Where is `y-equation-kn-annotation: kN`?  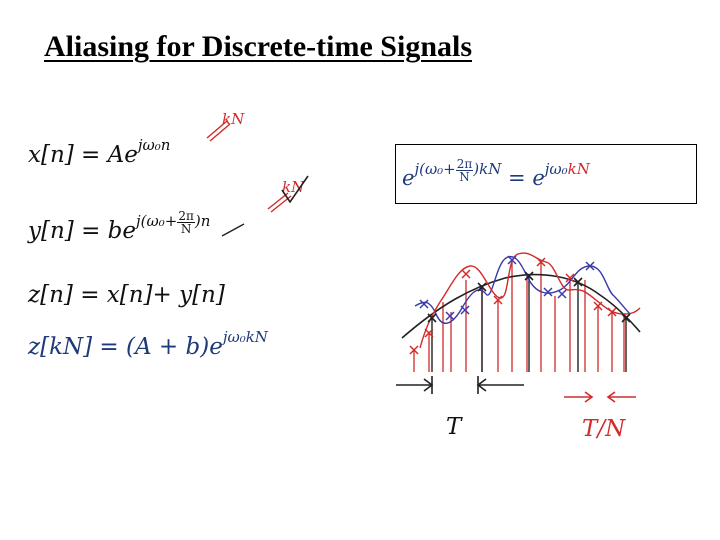 y-equation-kn-annotation: kN is located at coordinates (293, 187).